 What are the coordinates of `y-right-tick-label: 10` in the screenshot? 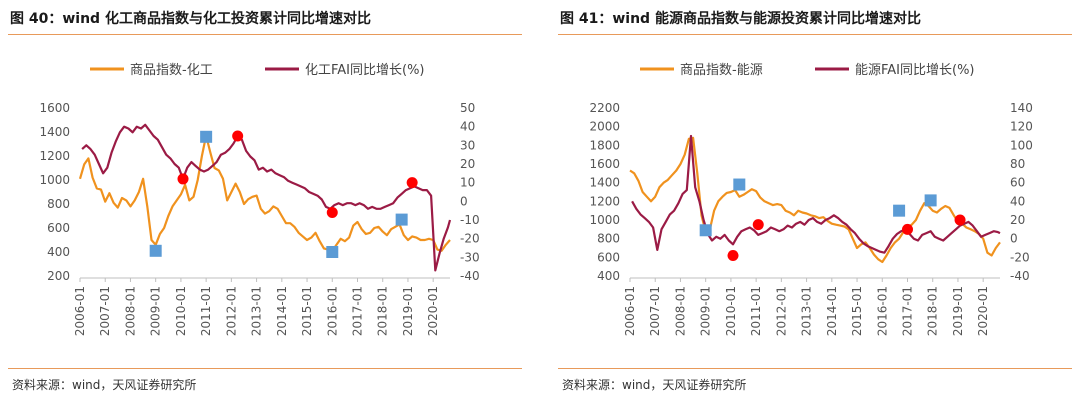 It's located at (467, 183).